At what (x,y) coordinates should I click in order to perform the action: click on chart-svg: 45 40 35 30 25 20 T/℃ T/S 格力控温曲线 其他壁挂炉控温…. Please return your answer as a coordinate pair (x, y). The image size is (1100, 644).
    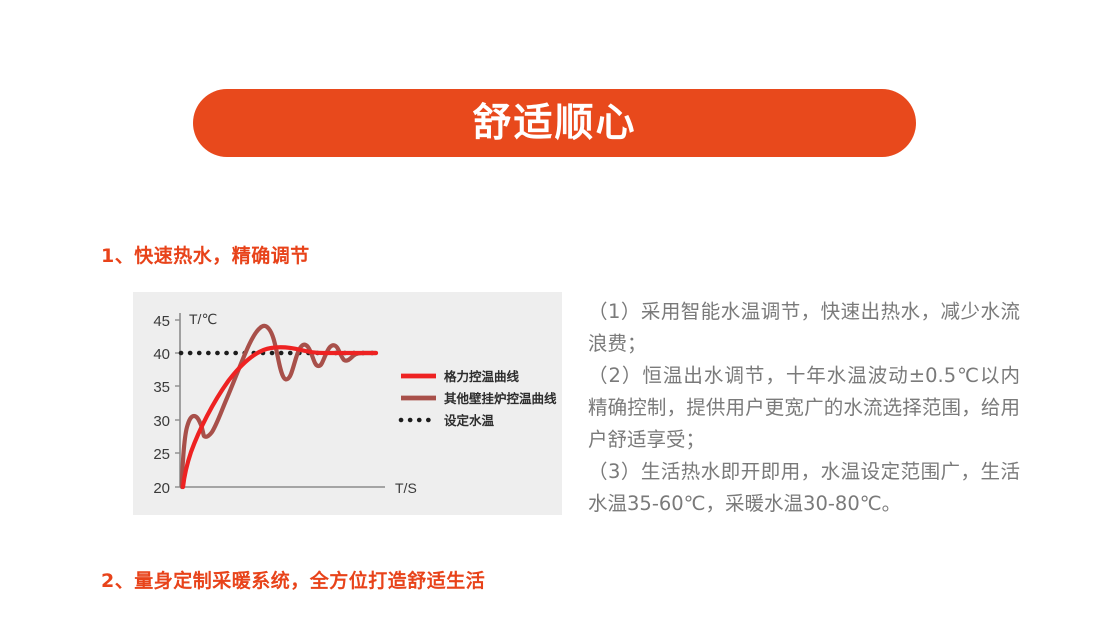
    Looking at the image, I should click on (355, 404).